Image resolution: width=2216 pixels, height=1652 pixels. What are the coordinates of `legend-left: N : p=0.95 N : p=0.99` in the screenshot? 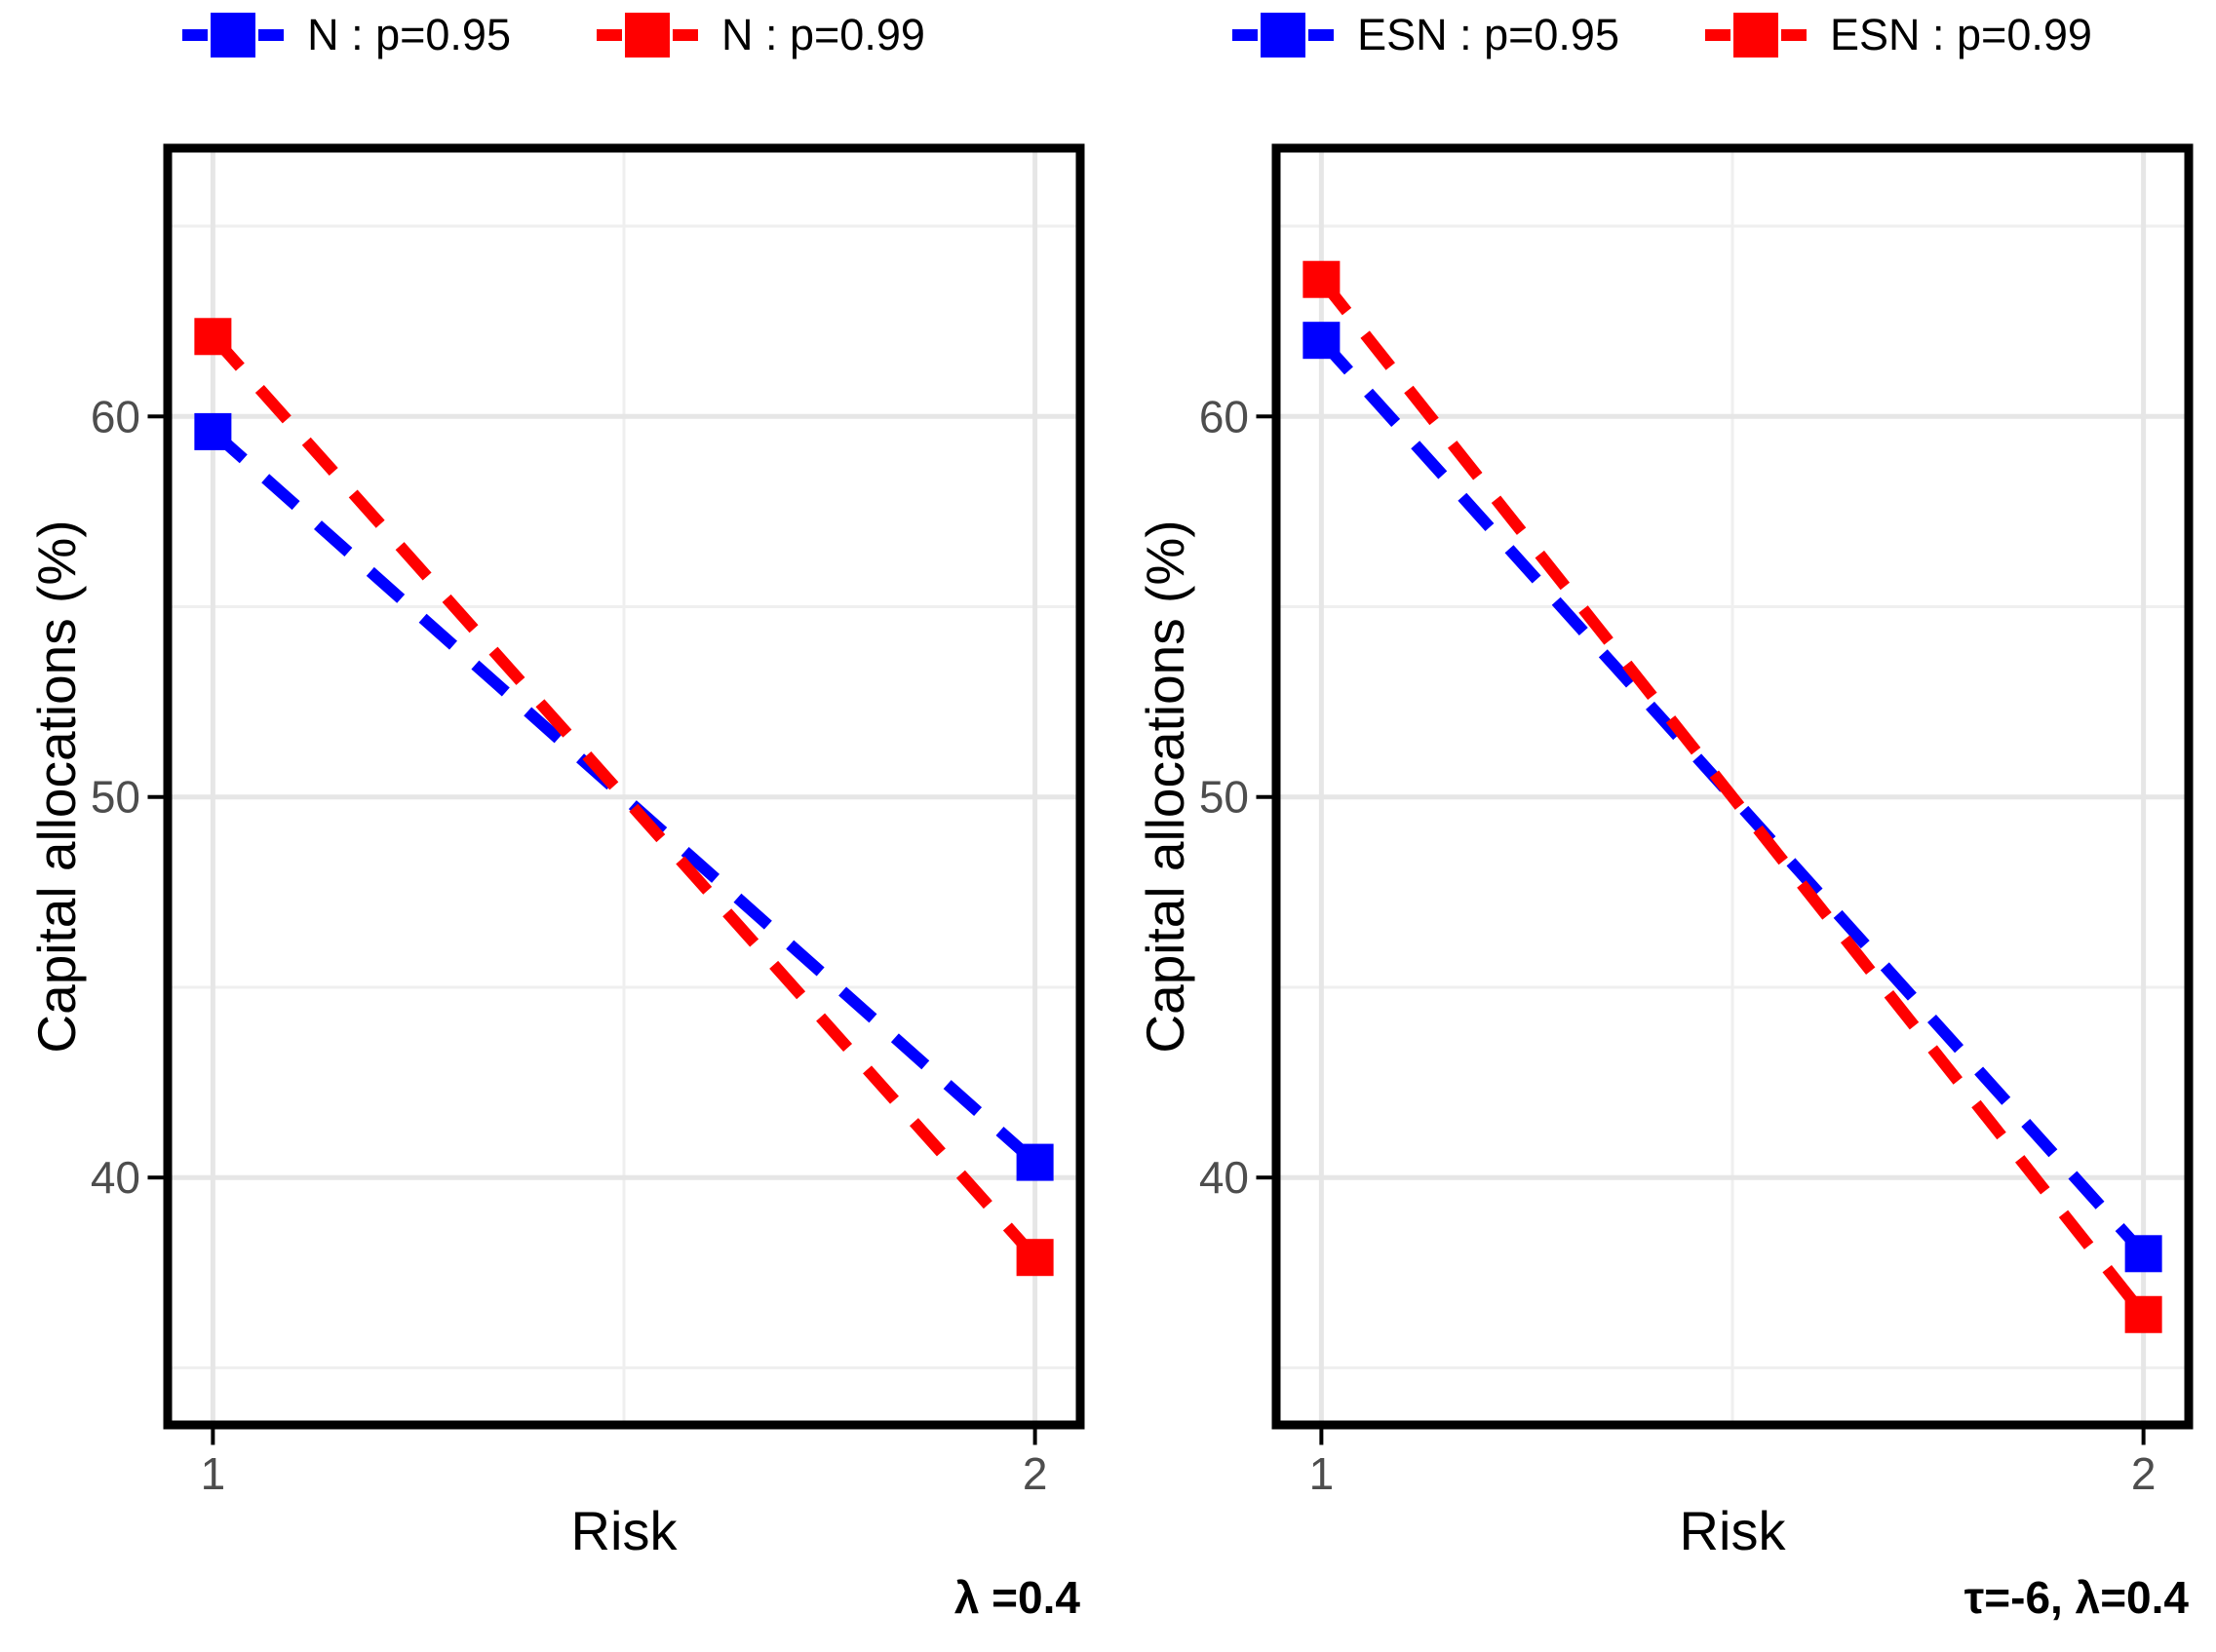 It's located at (554, 35).